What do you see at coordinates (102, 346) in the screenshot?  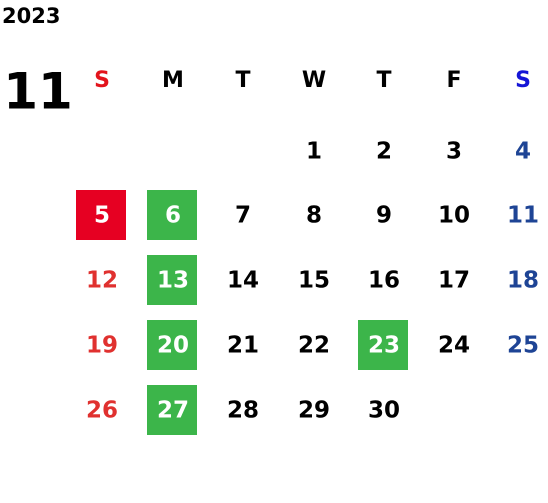 I see `day: 19` at bounding box center [102, 346].